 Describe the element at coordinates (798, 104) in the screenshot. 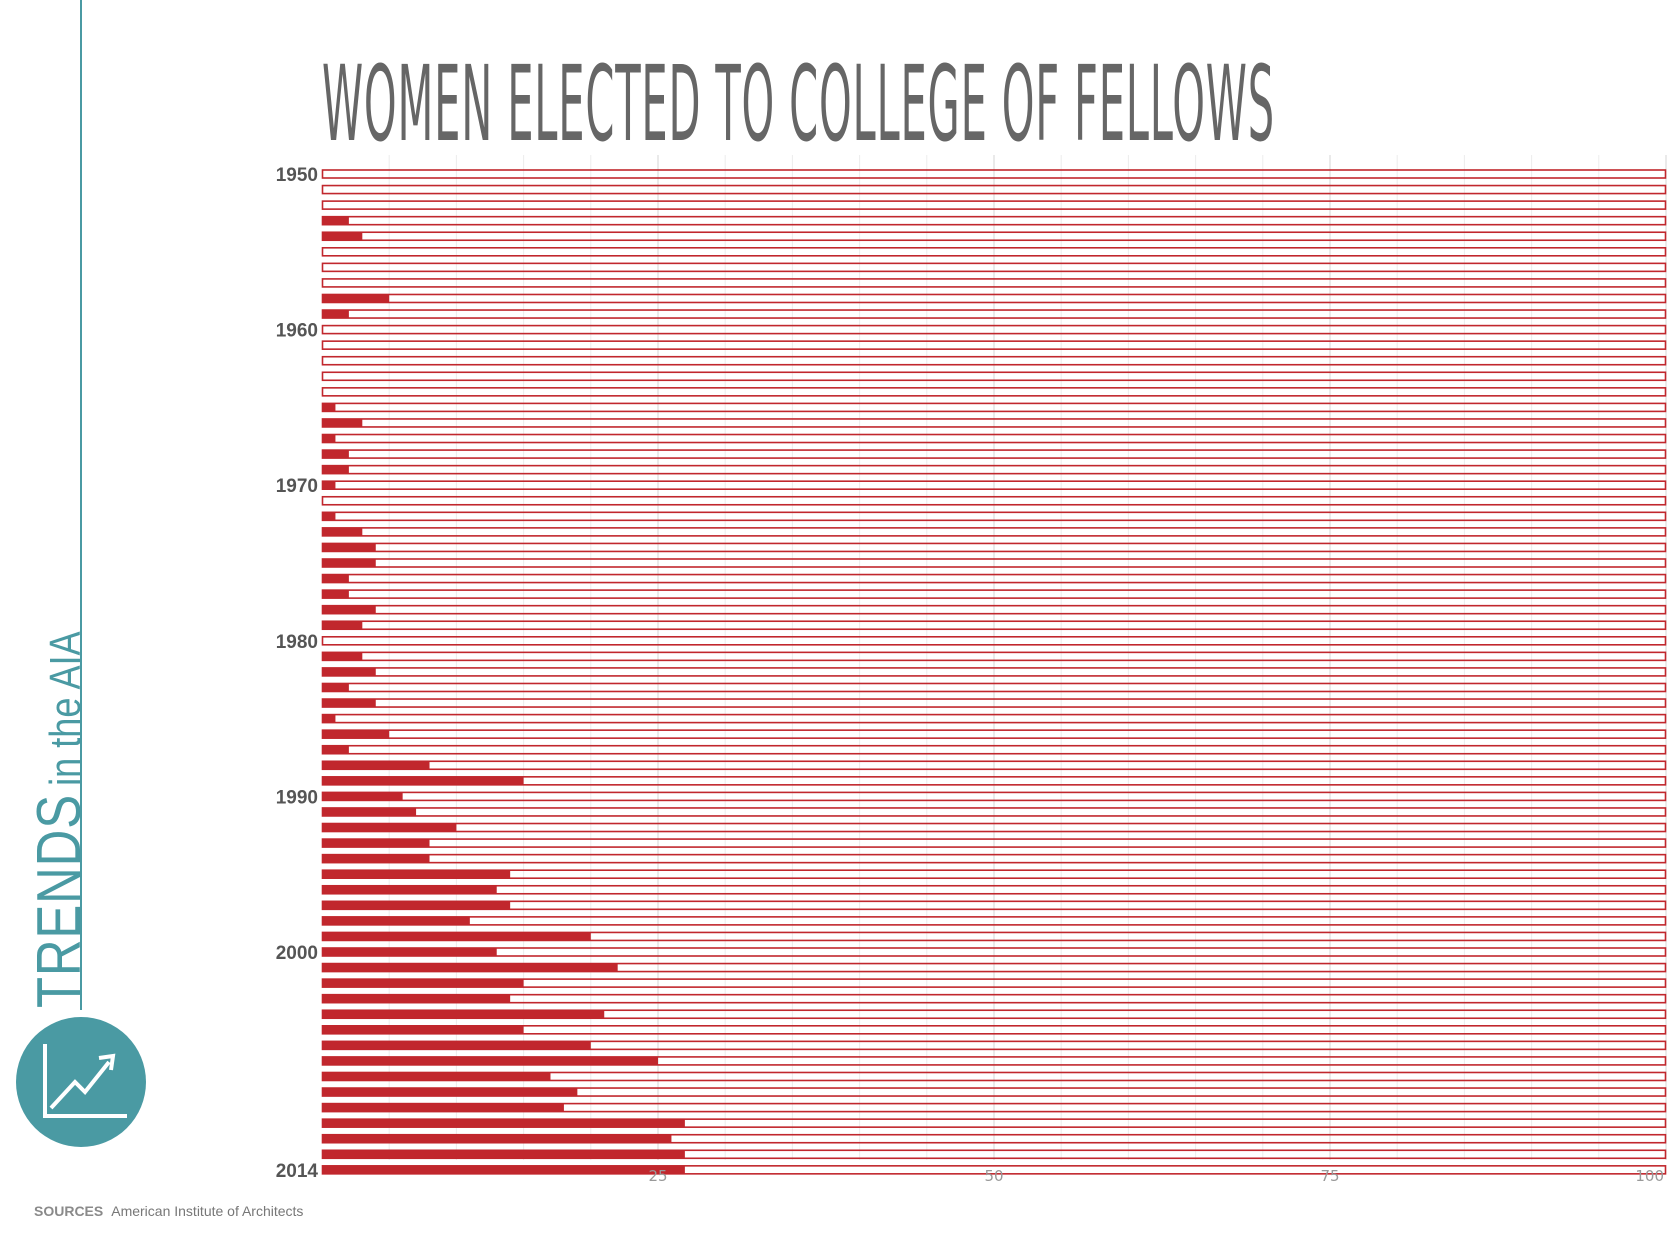

I see `chart-title: WOMEN ELECTED TO COLLEGE OF FELLOWS` at that location.